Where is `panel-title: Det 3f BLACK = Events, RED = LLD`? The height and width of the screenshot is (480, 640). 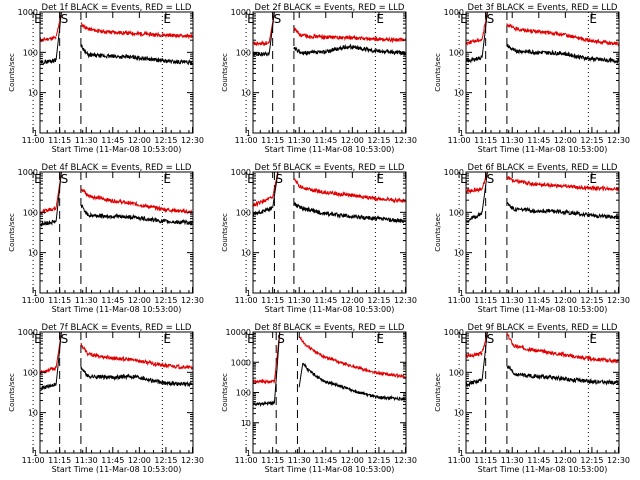 panel-title: Det 3f BLACK = Events, RED = LLD is located at coordinates (543, 8).